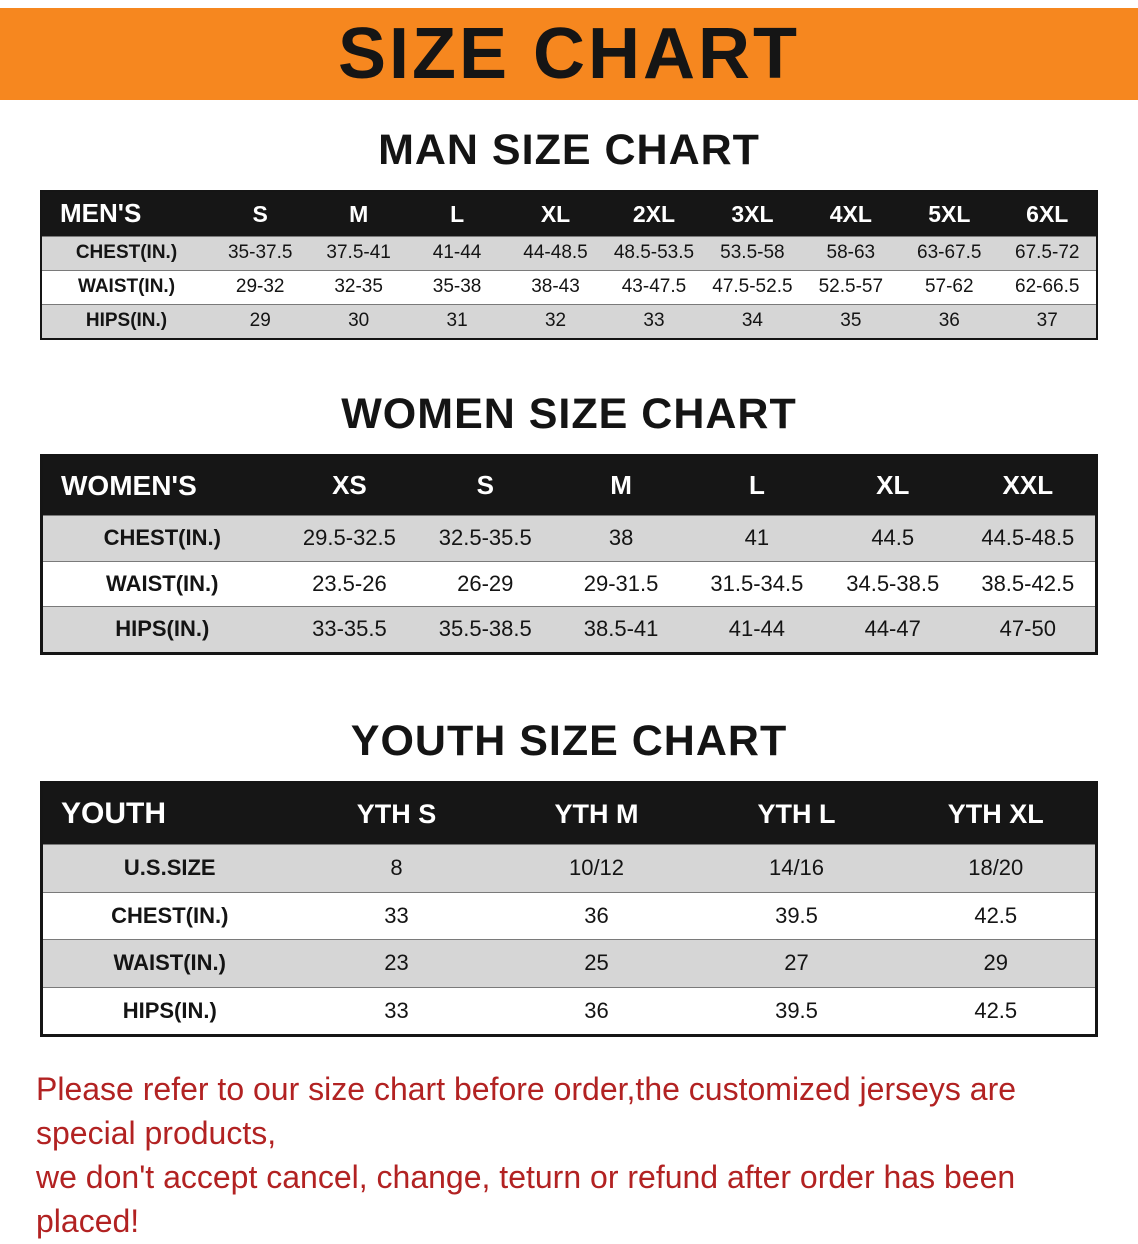 This screenshot has height=1244, width=1138. Describe the element at coordinates (752, 287) in the screenshot. I see `measurement-value-cell: 47.5-52.5` at that location.